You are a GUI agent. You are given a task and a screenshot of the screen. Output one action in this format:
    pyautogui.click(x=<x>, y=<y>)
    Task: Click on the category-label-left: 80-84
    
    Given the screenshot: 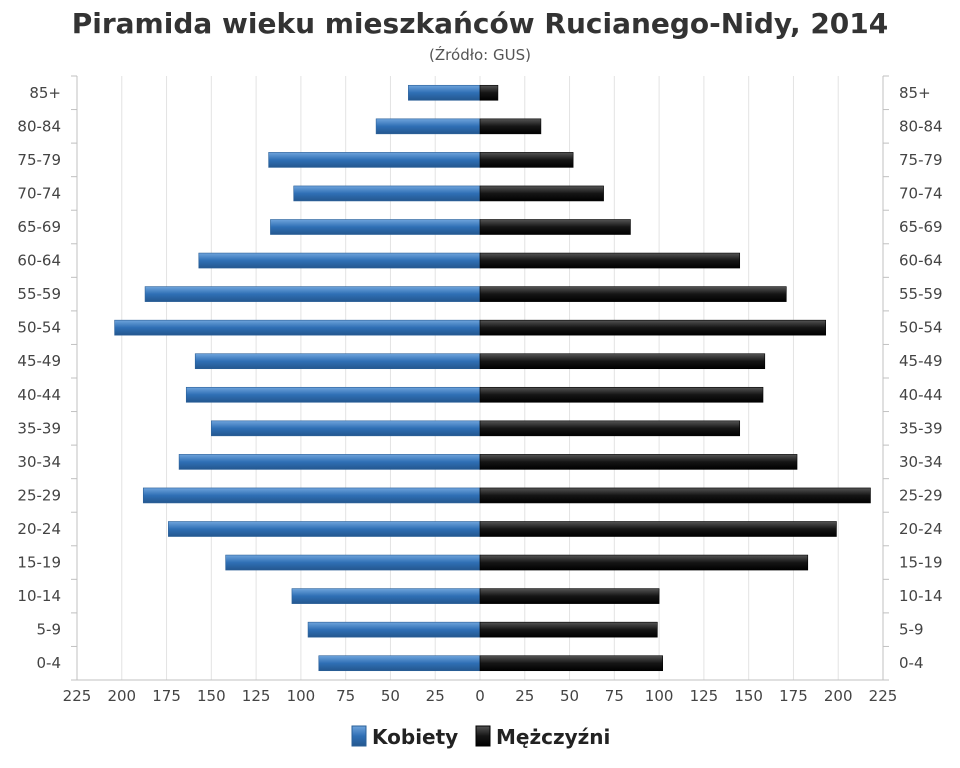 What is the action you would take?
    pyautogui.click(x=39, y=126)
    